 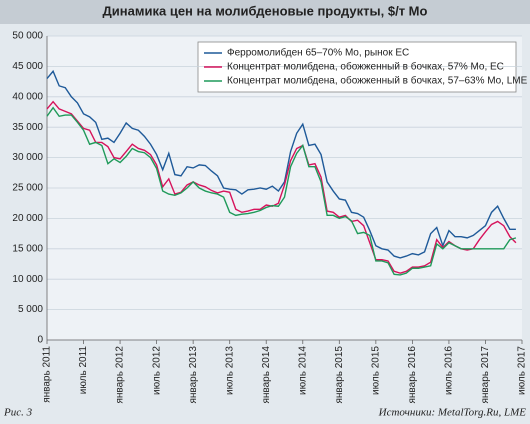 I want to click on x-tick-label: июль 2016, so click(x=449, y=370).